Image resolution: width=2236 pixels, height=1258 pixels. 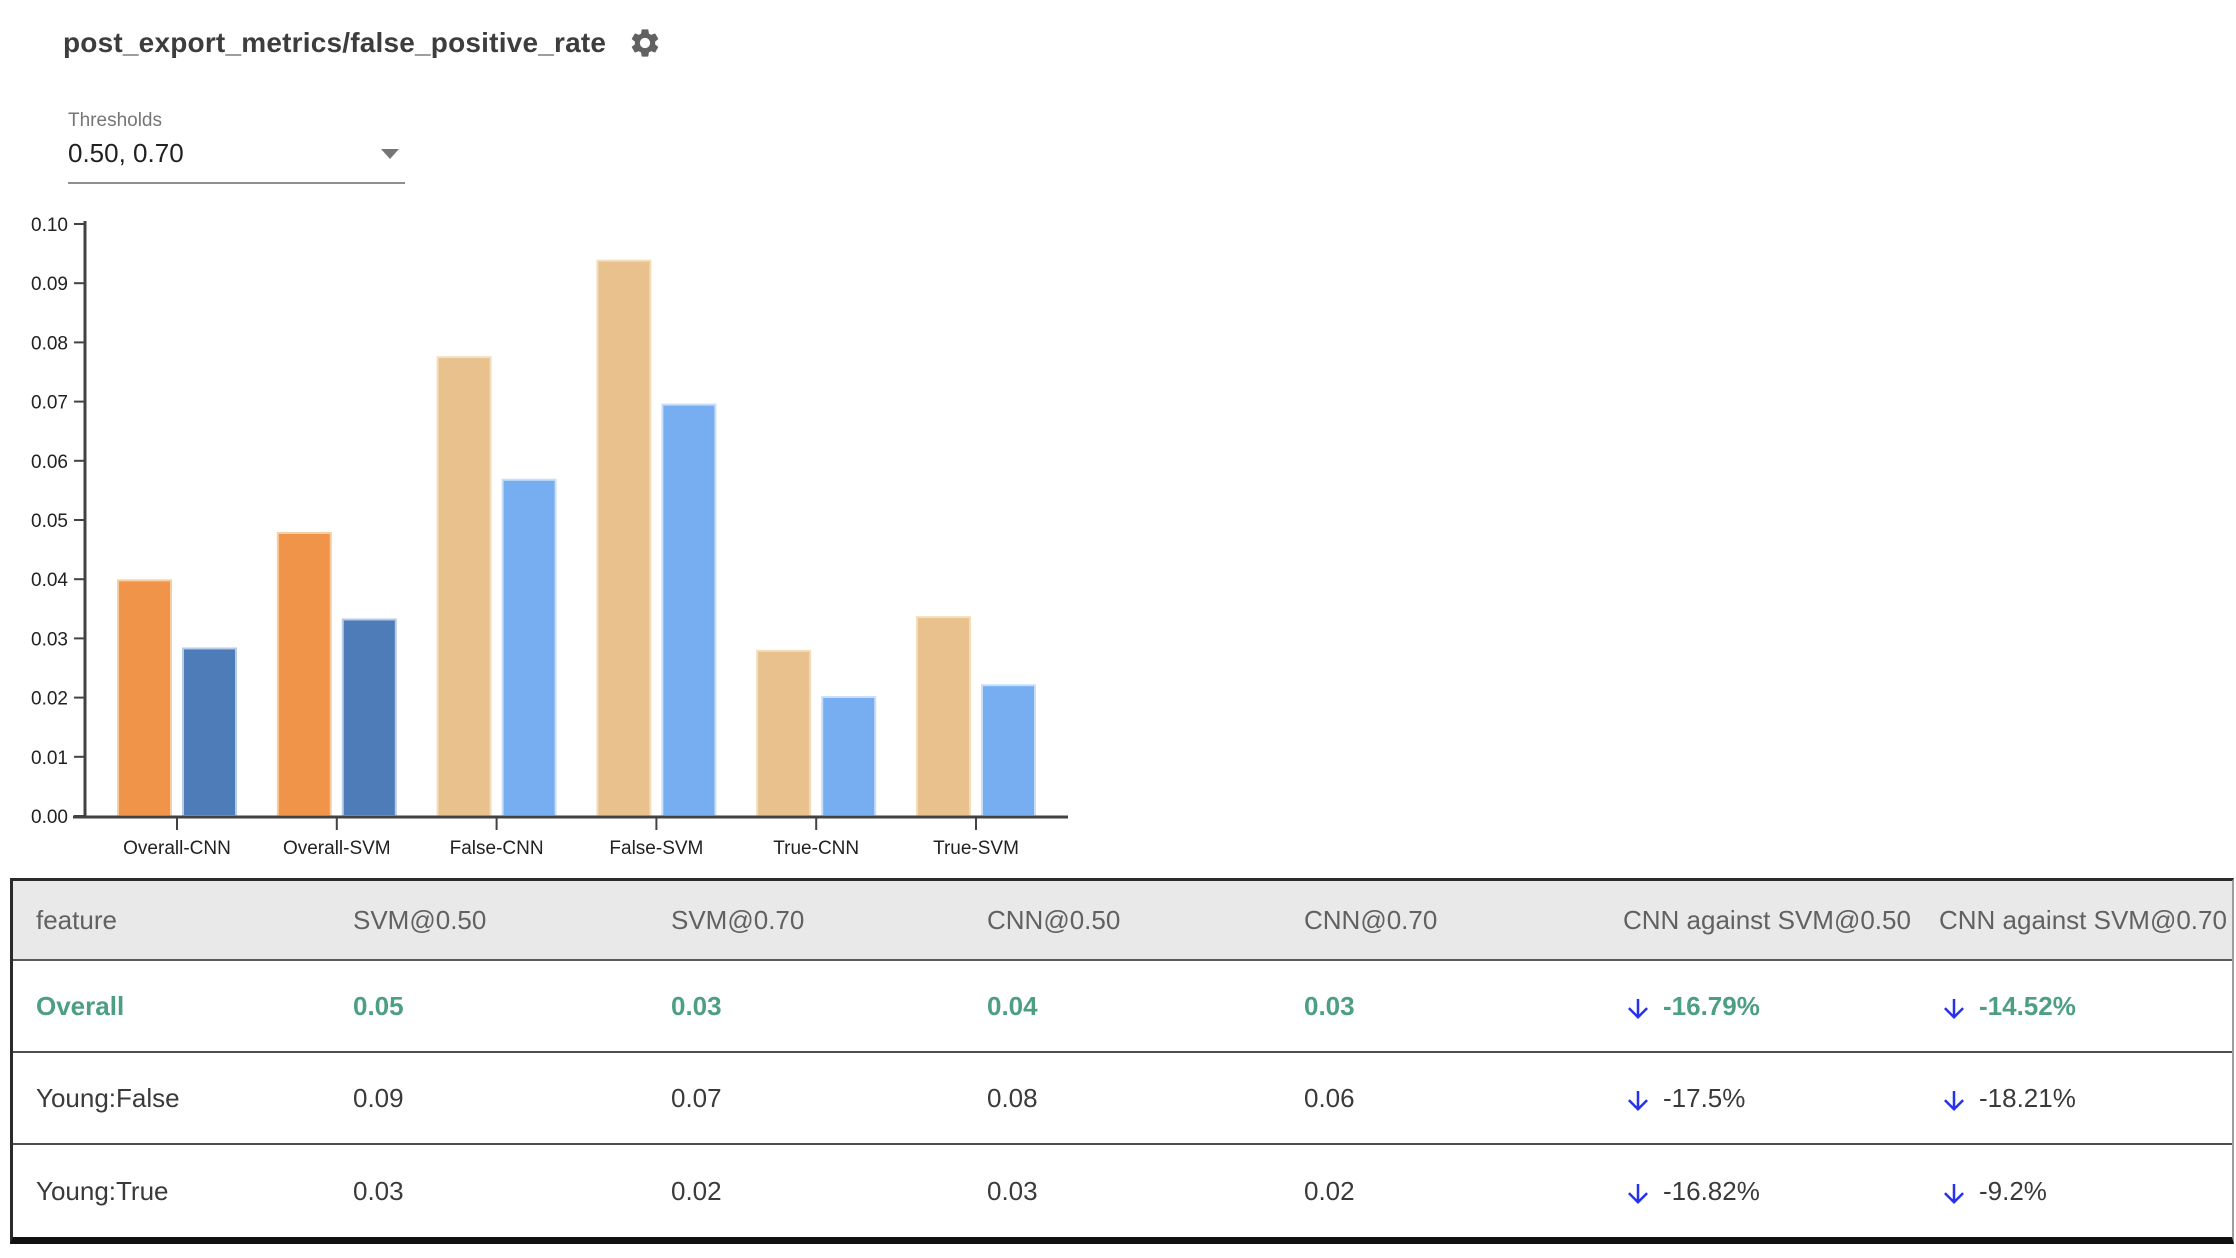 I want to click on thresholds-value: 0.50, 0.70, so click(x=126, y=153).